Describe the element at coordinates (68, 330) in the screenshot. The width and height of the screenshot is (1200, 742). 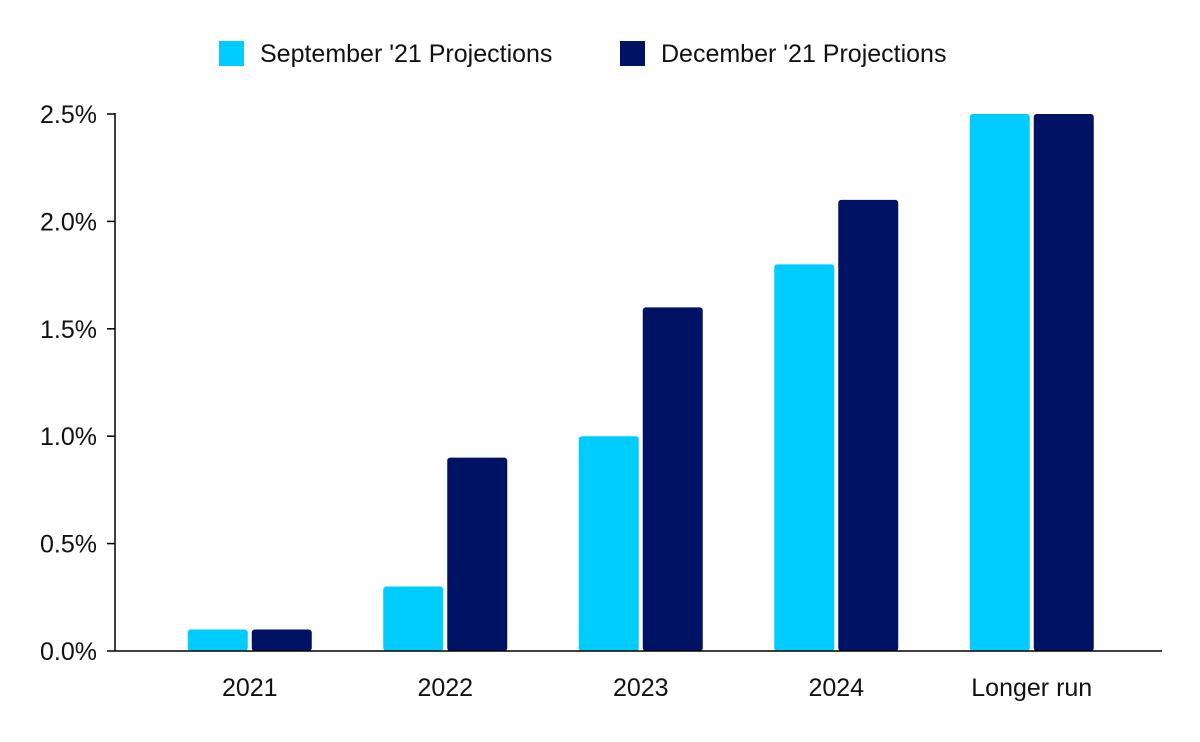
I see `y-tick-label: 1.5%` at that location.